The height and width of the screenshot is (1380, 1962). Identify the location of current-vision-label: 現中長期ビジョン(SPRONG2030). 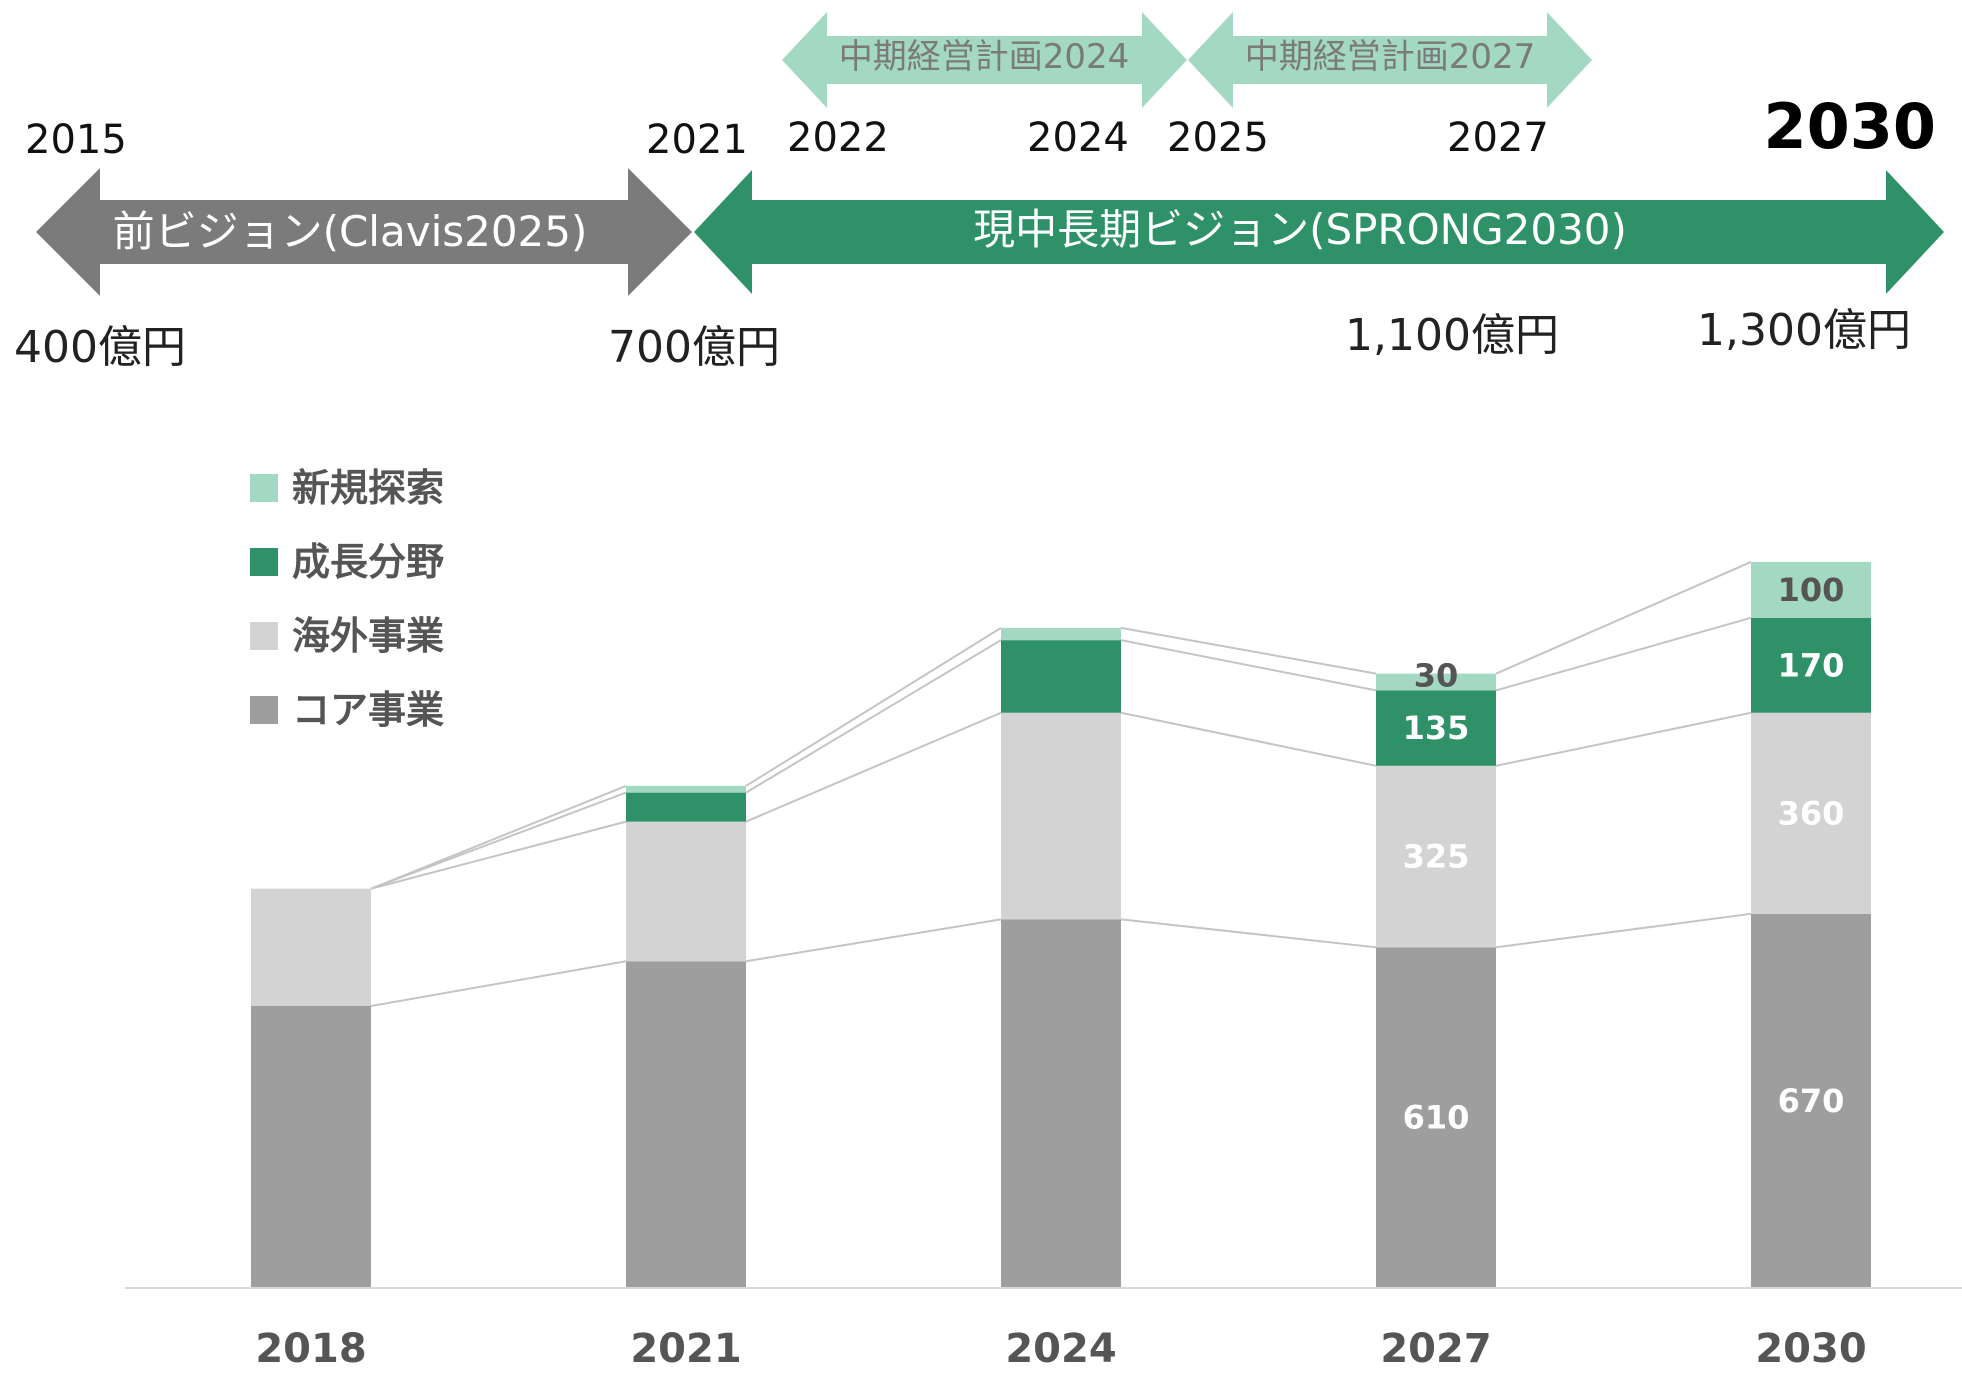
(1300, 229).